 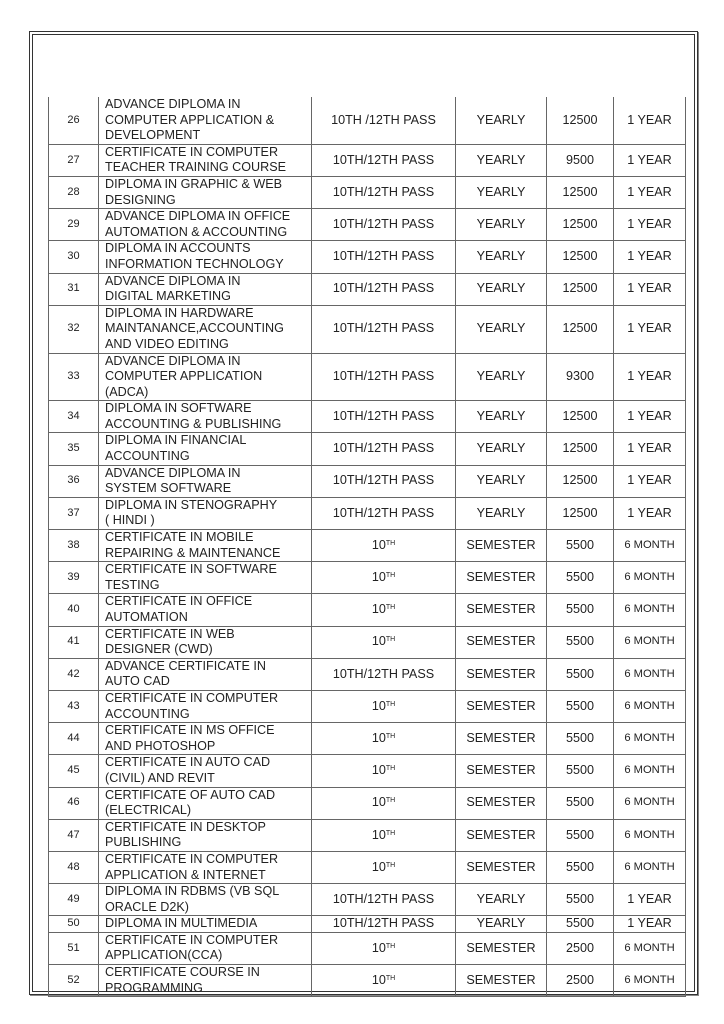 I want to click on serial-number-cell: 36, so click(x=73, y=481).